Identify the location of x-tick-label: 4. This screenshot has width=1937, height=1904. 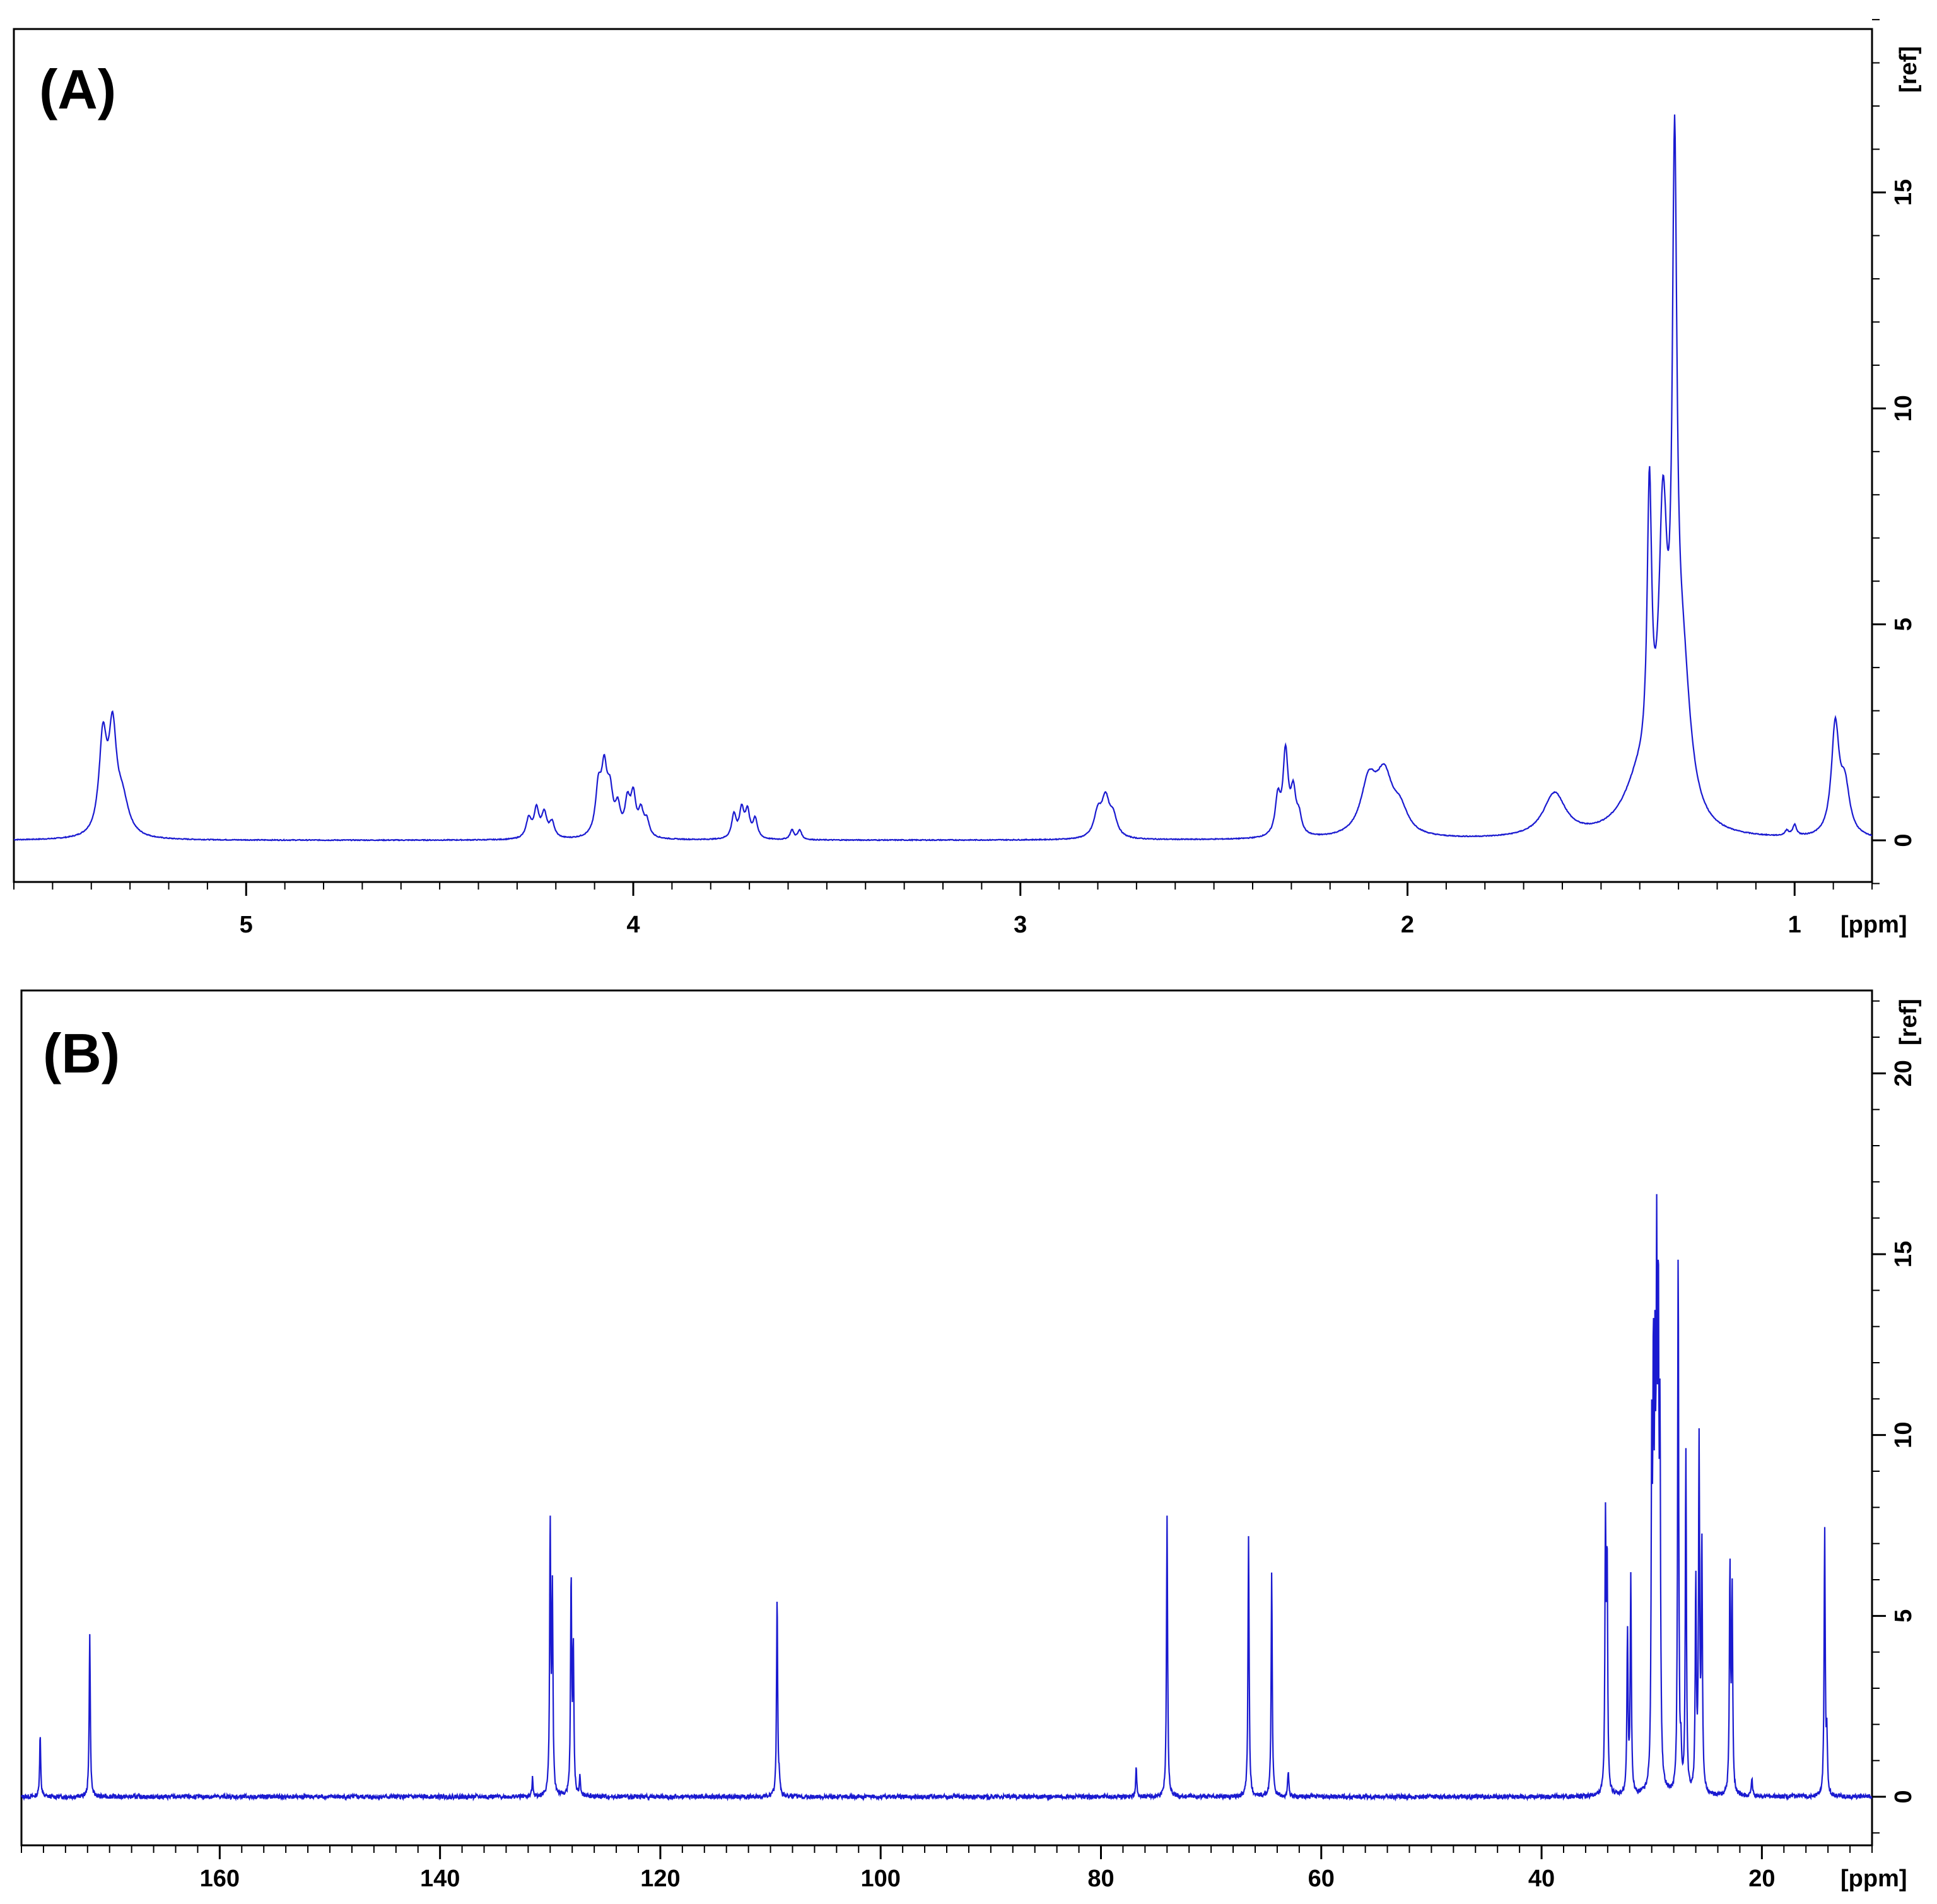
(633, 925).